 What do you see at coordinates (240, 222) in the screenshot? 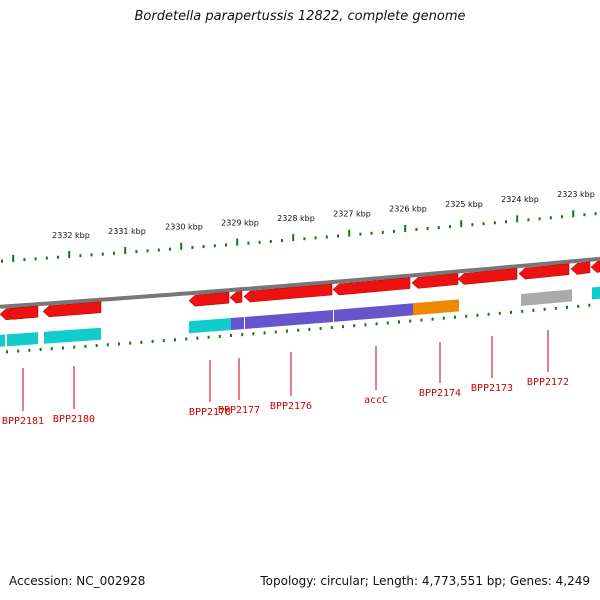
I see `scale-tick-label: 2329 kbp` at bounding box center [240, 222].